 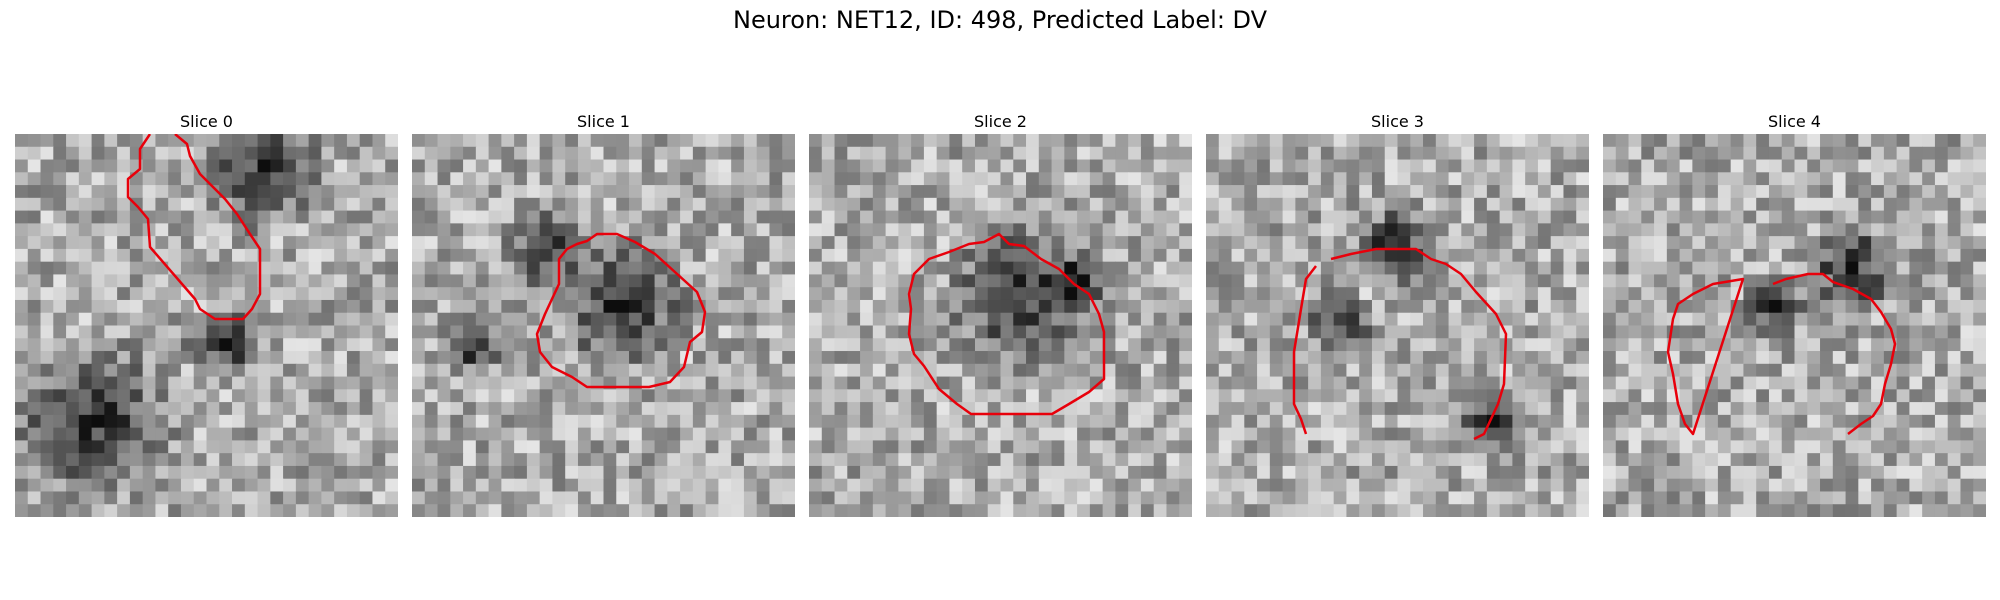 I want to click on slice-title: Slice 2, so click(x=1000, y=121).